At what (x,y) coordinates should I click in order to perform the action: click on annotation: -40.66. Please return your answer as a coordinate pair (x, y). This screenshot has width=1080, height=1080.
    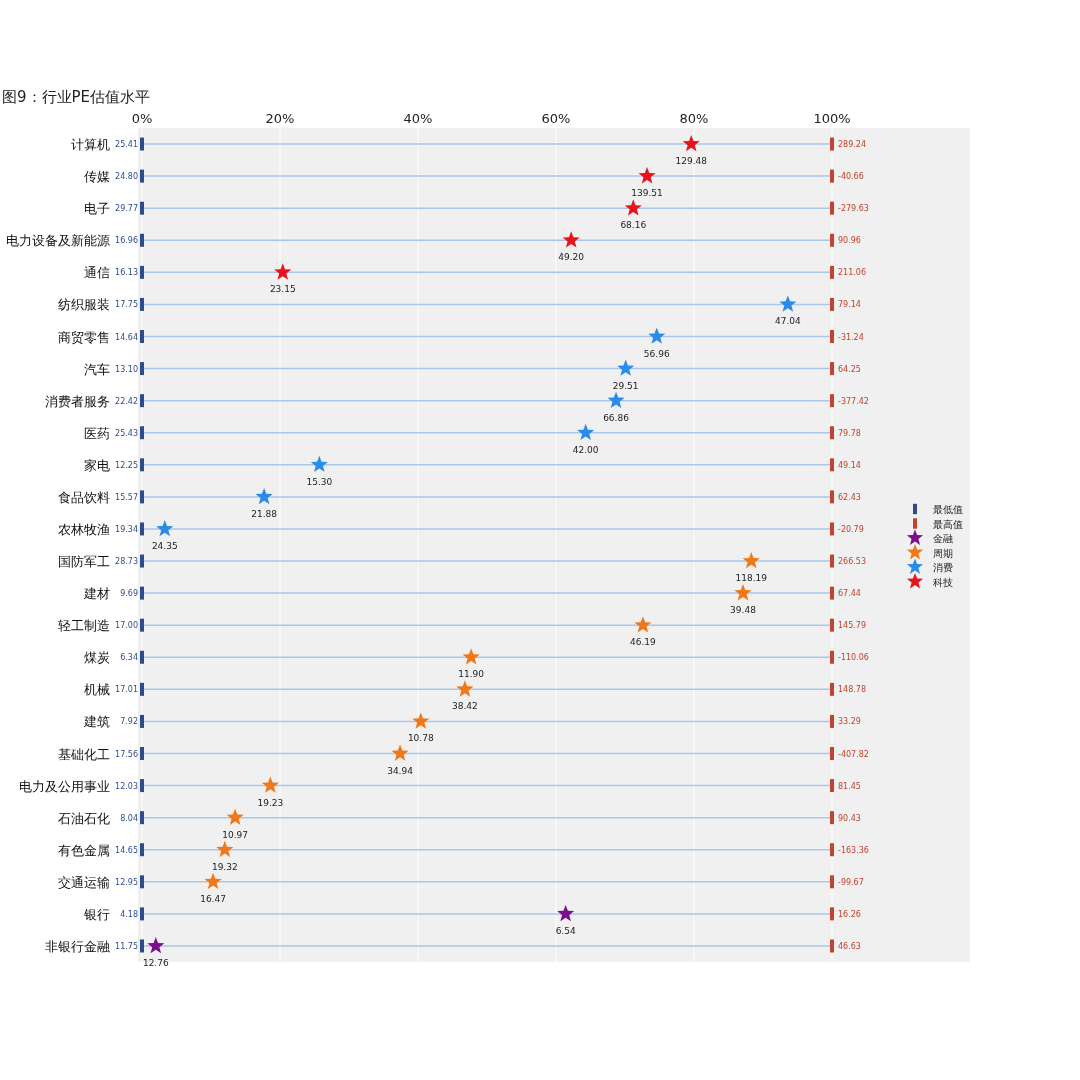
    Looking at the image, I should click on (851, 177).